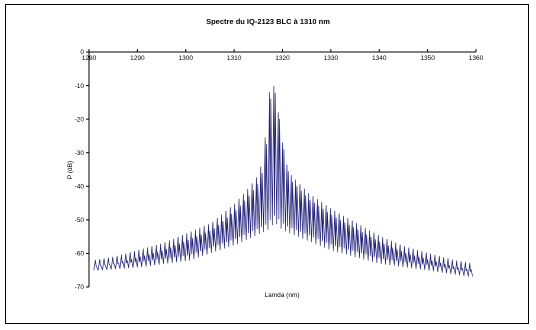 Image resolution: width=536 pixels, height=330 pixels. What do you see at coordinates (186, 58) in the screenshot?
I see `x-tick-label: 1300` at bounding box center [186, 58].